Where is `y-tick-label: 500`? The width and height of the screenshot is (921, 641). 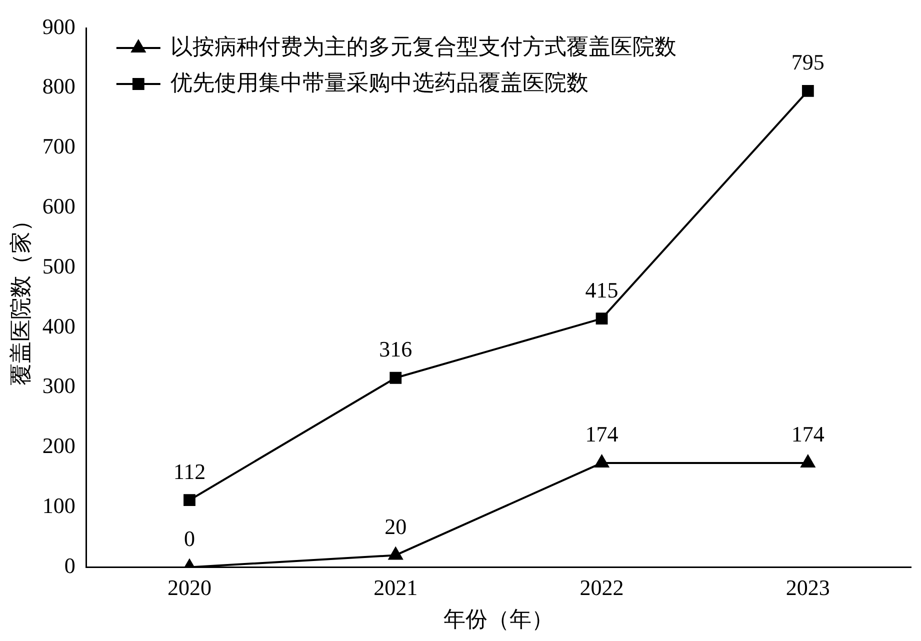 y-tick-label: 500 is located at coordinates (59, 265).